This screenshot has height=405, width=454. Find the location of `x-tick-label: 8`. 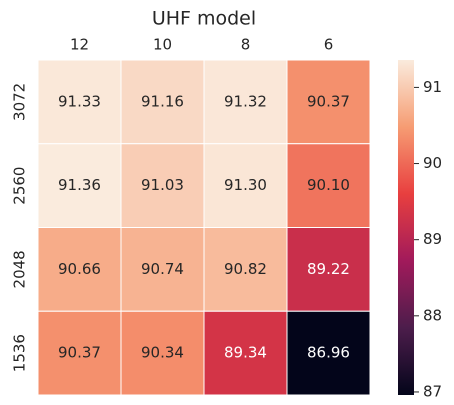

x-tick-label: 8 is located at coordinates (246, 45).